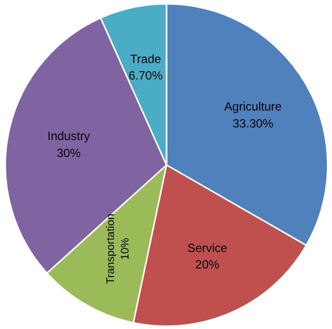 The width and height of the screenshot is (332, 329). I want to click on slice-label: Industry, so click(68, 136).